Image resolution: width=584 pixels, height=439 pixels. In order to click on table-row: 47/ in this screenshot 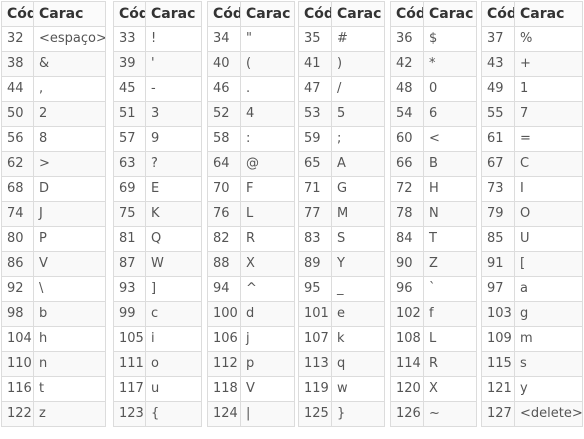, I will do `click(341, 89)`.